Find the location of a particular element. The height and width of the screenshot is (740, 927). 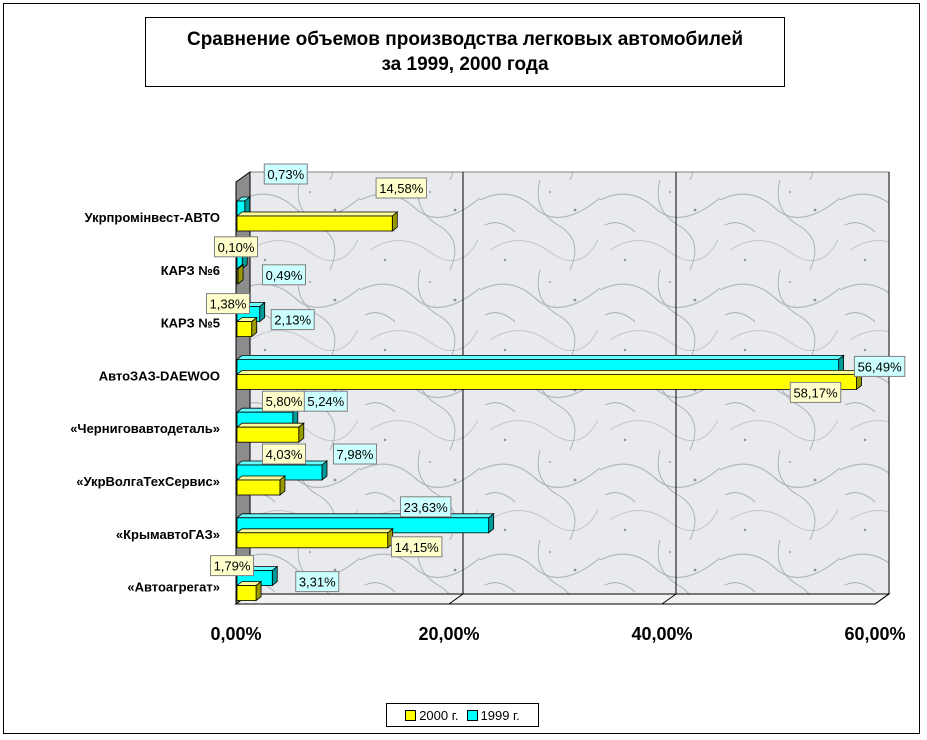

legend-item-1999: 1999 г. is located at coordinates (493, 715).